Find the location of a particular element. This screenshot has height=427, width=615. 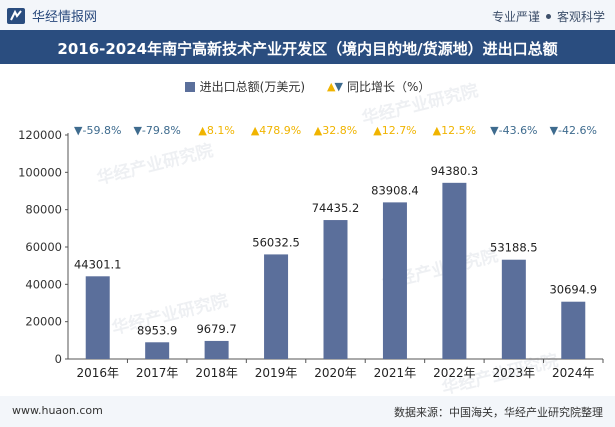

up-down-triangle-icon: ▲▼ is located at coordinates (335, 86).